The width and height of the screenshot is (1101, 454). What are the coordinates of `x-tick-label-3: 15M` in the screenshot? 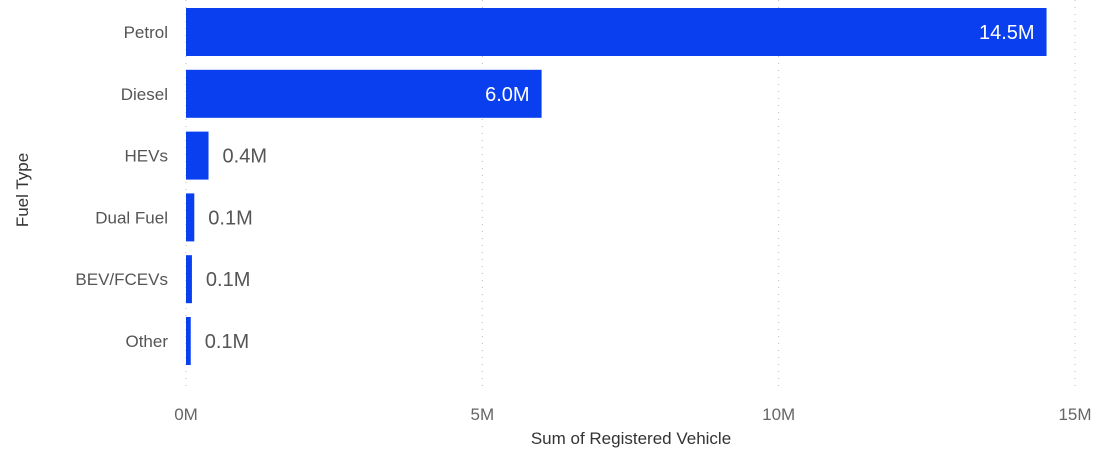 It's located at (1074, 414).